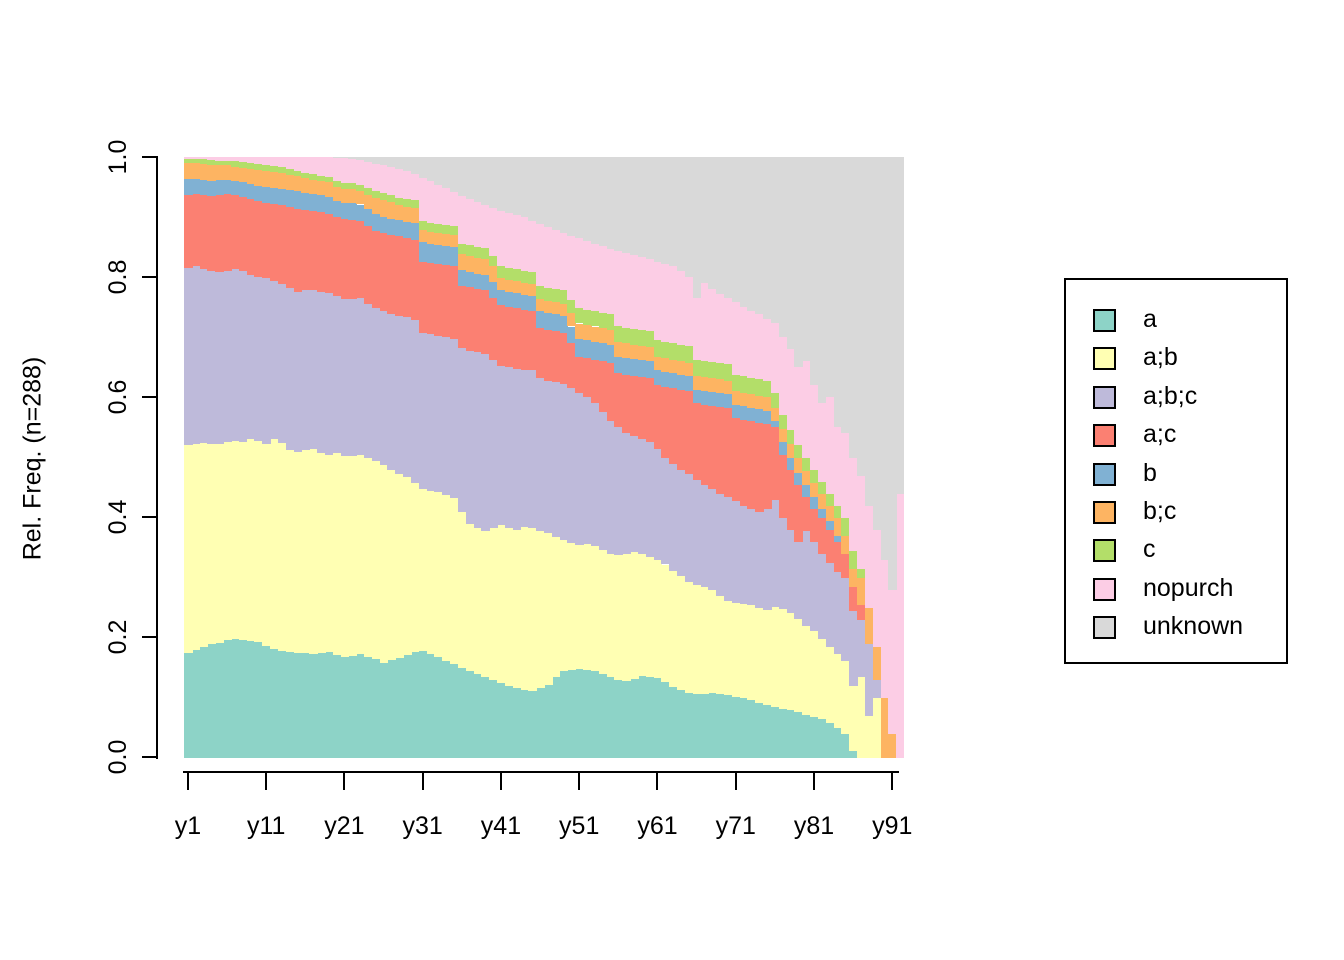  Describe the element at coordinates (1104, 436) in the screenshot. I see `legend-swatch-ac` at that location.